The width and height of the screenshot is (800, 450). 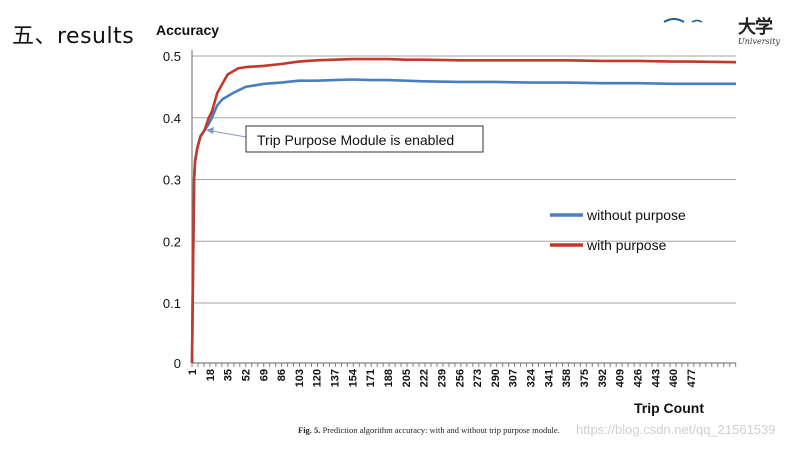 I want to click on y-tick-label-5: 0.5, so click(x=172, y=56).